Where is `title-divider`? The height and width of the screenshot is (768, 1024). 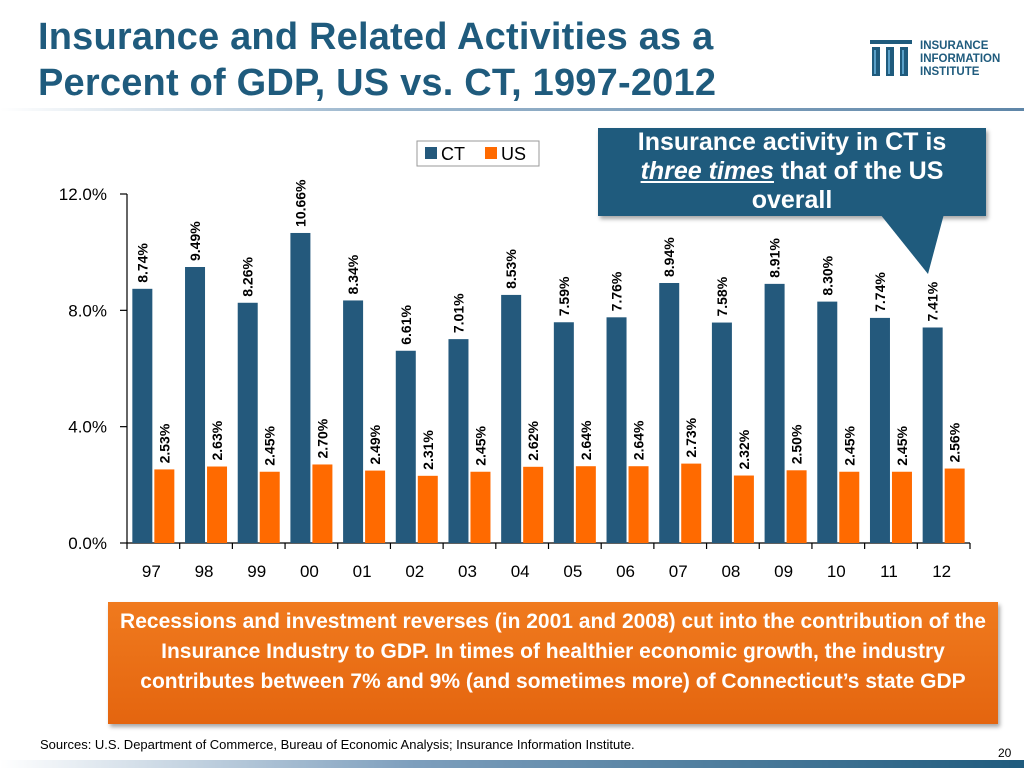
title-divider is located at coordinates (512, 109).